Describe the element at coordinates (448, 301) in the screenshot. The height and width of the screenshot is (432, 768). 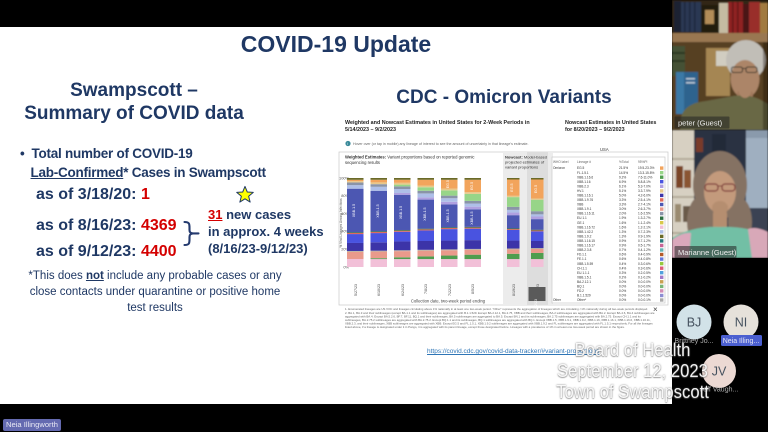
I see `svg-text:Collection date, two-week peri: Collection date, two-week period ending` at that location.